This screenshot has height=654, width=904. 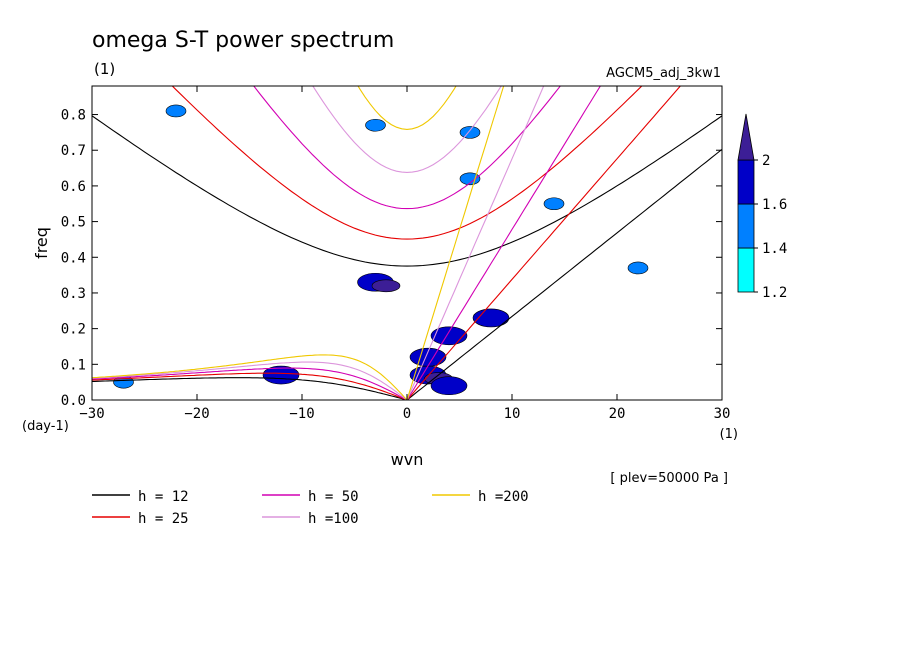 I want to click on legend-label: h = 50, so click(x=333, y=497).